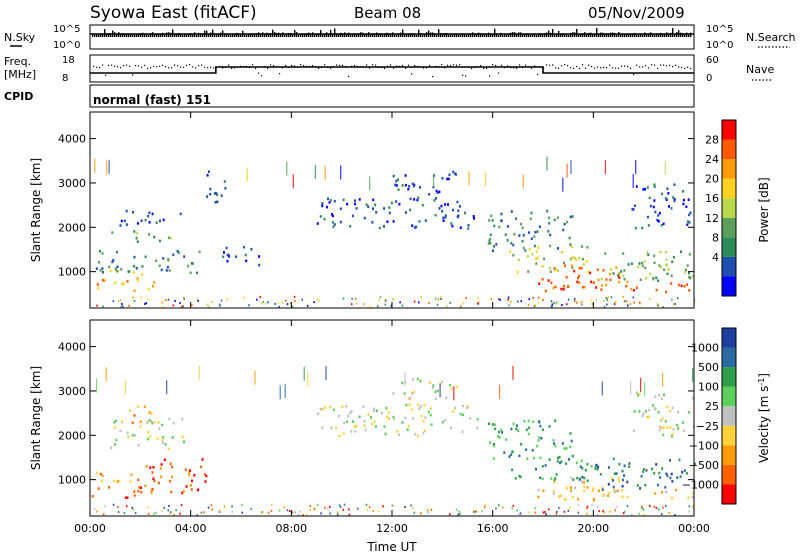 The height and width of the screenshot is (554, 800). I want to click on y-tick-label: 3000, so click(72, 391).